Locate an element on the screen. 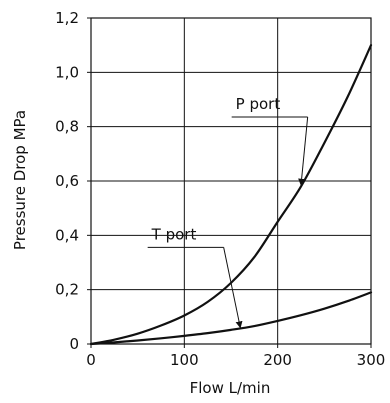 This screenshot has height=403, width=390. y-tick-label-4: 0,8 is located at coordinates (67, 127).